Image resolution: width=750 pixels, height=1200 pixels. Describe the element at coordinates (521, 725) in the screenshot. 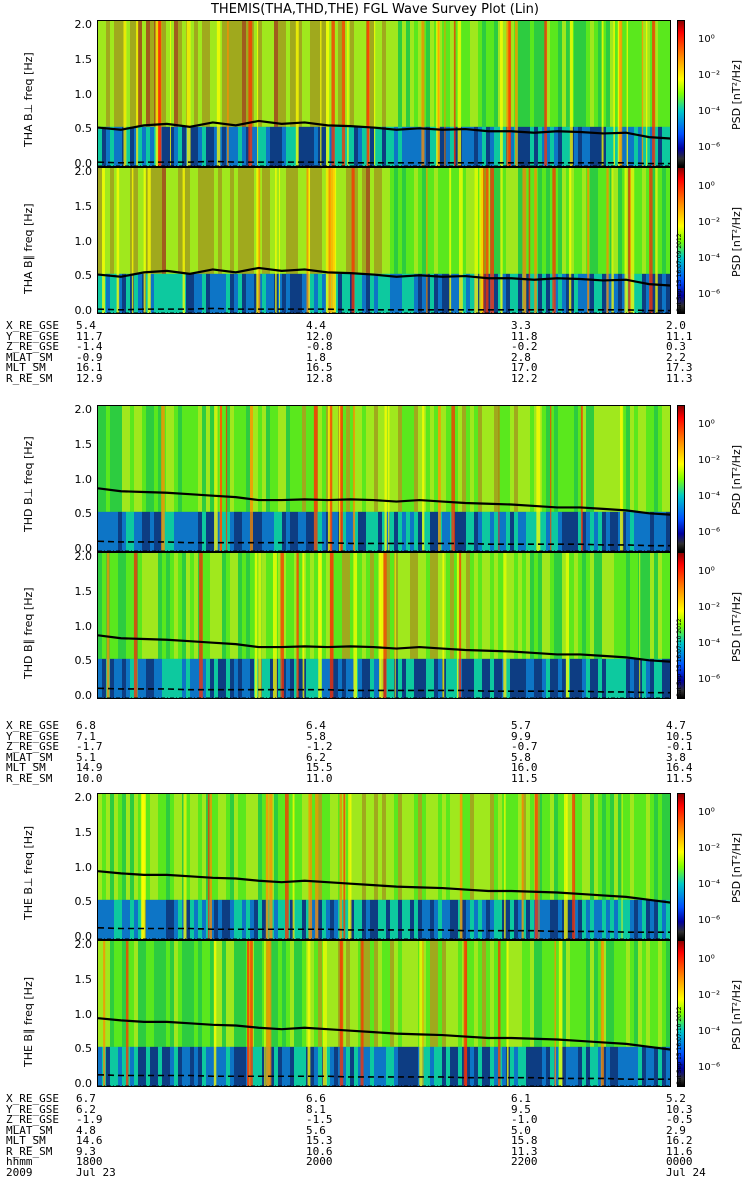

I see `ephemeris-value: 5.7` at that location.